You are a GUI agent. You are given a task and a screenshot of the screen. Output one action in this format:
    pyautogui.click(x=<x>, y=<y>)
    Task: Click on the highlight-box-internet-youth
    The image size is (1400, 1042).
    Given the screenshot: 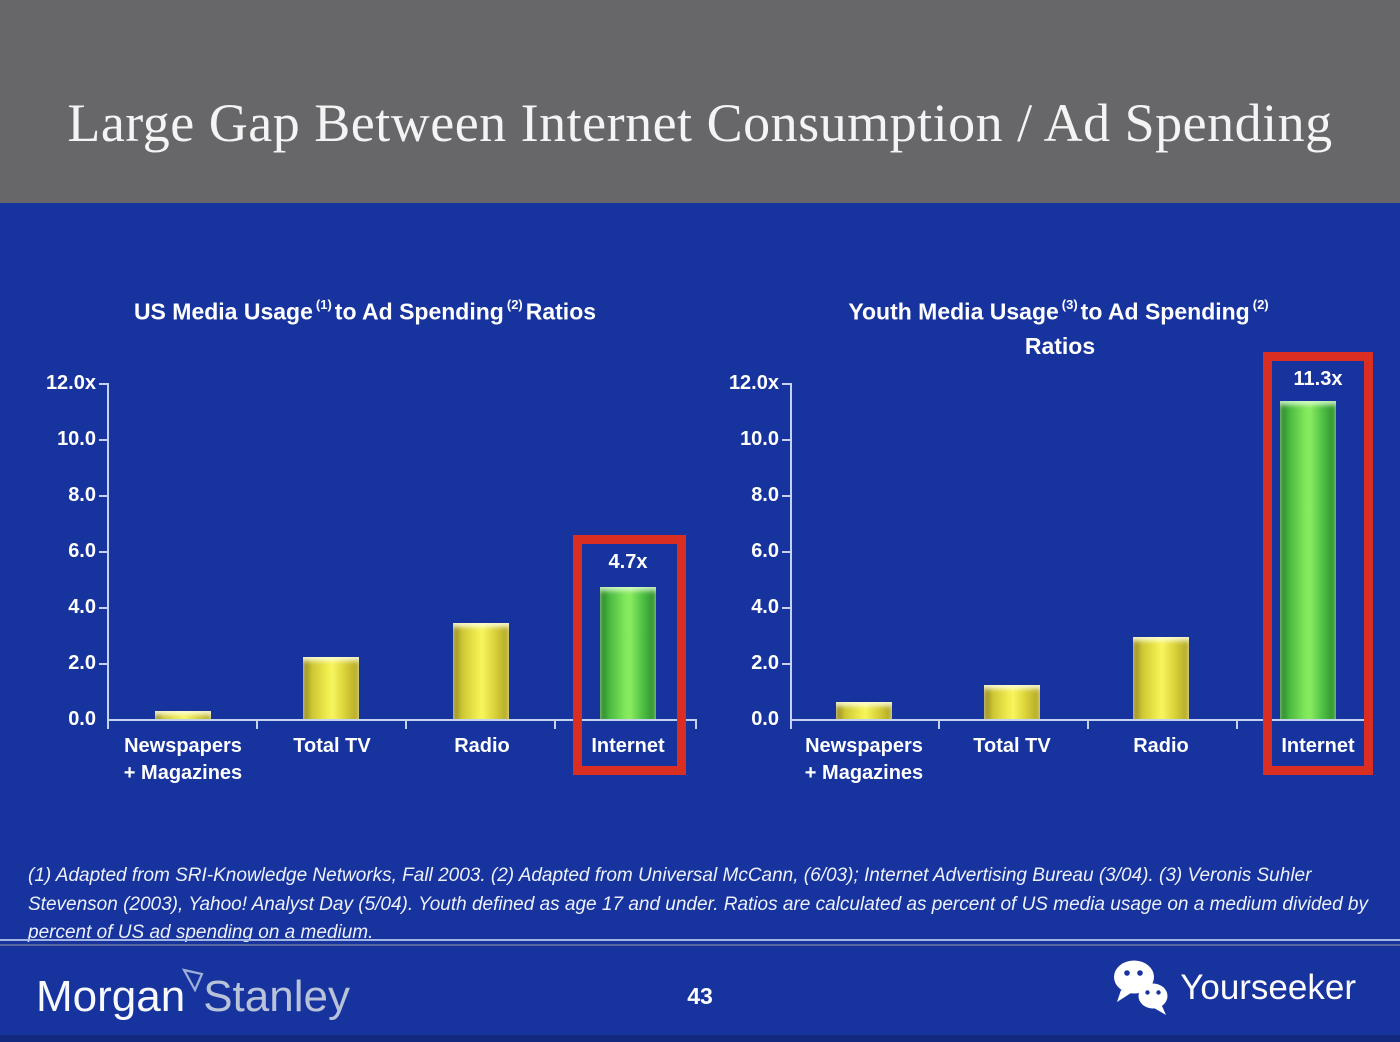 What is the action you would take?
    pyautogui.click(x=1318, y=563)
    